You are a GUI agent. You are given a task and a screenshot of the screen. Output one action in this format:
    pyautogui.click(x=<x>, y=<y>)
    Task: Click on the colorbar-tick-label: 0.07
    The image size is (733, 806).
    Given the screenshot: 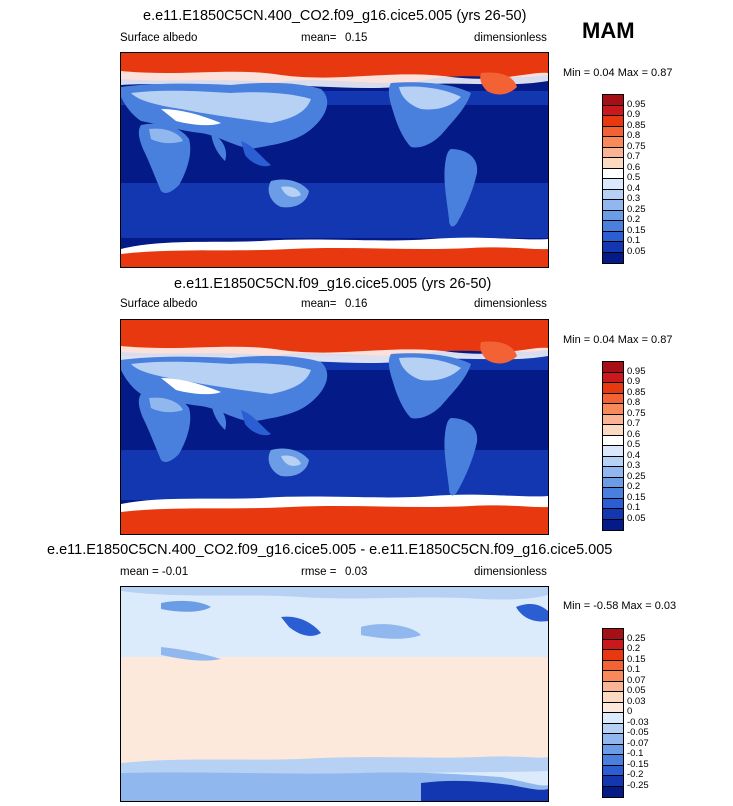 What is the action you would take?
    pyautogui.click(x=636, y=680)
    